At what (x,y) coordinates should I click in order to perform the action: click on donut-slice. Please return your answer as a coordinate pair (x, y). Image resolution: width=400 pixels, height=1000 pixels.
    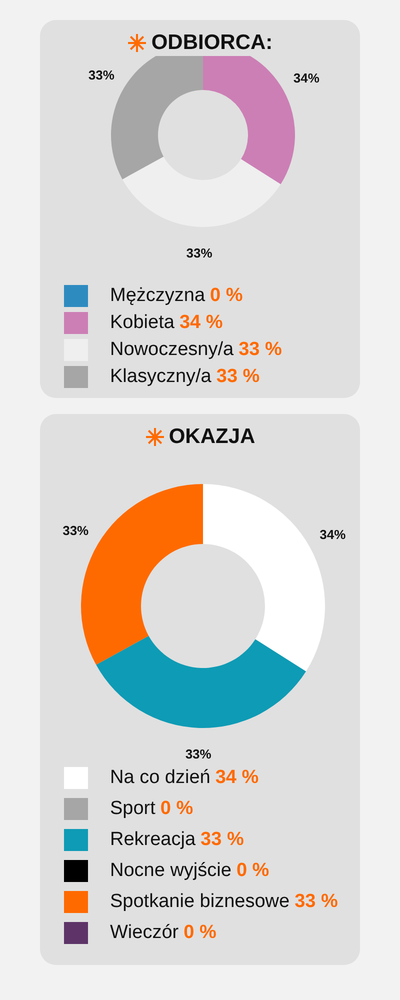
    Looking at the image, I should click on (201, 682).